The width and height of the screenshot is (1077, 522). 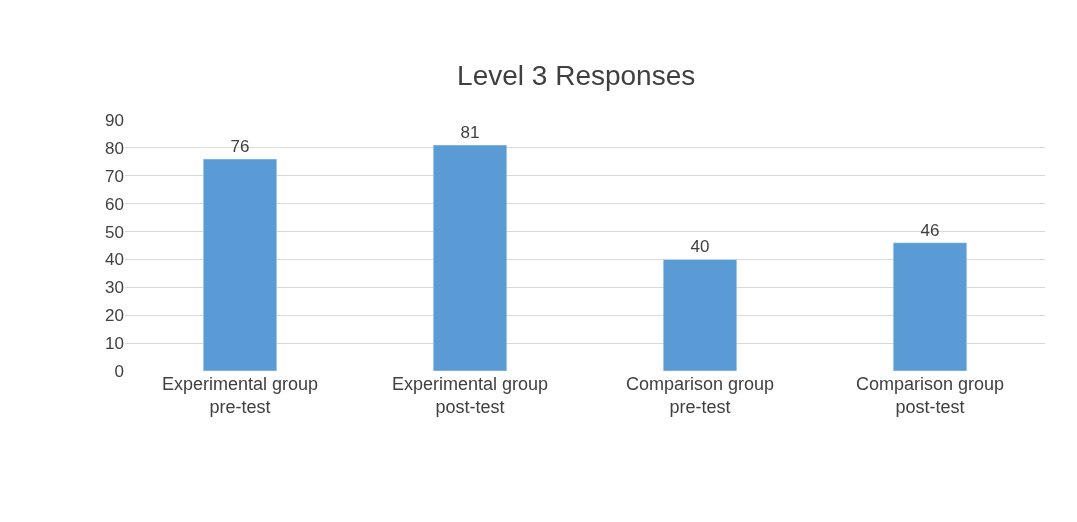 I want to click on y-tick-label: 40, so click(x=114, y=260).